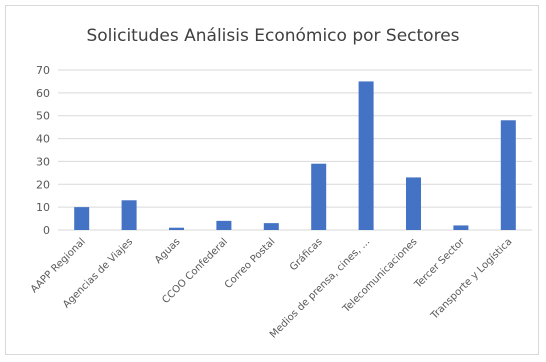 This screenshot has width=546, height=362. What do you see at coordinates (306, 255) in the screenshot?
I see `x-tick-label: Gráficas` at bounding box center [306, 255].